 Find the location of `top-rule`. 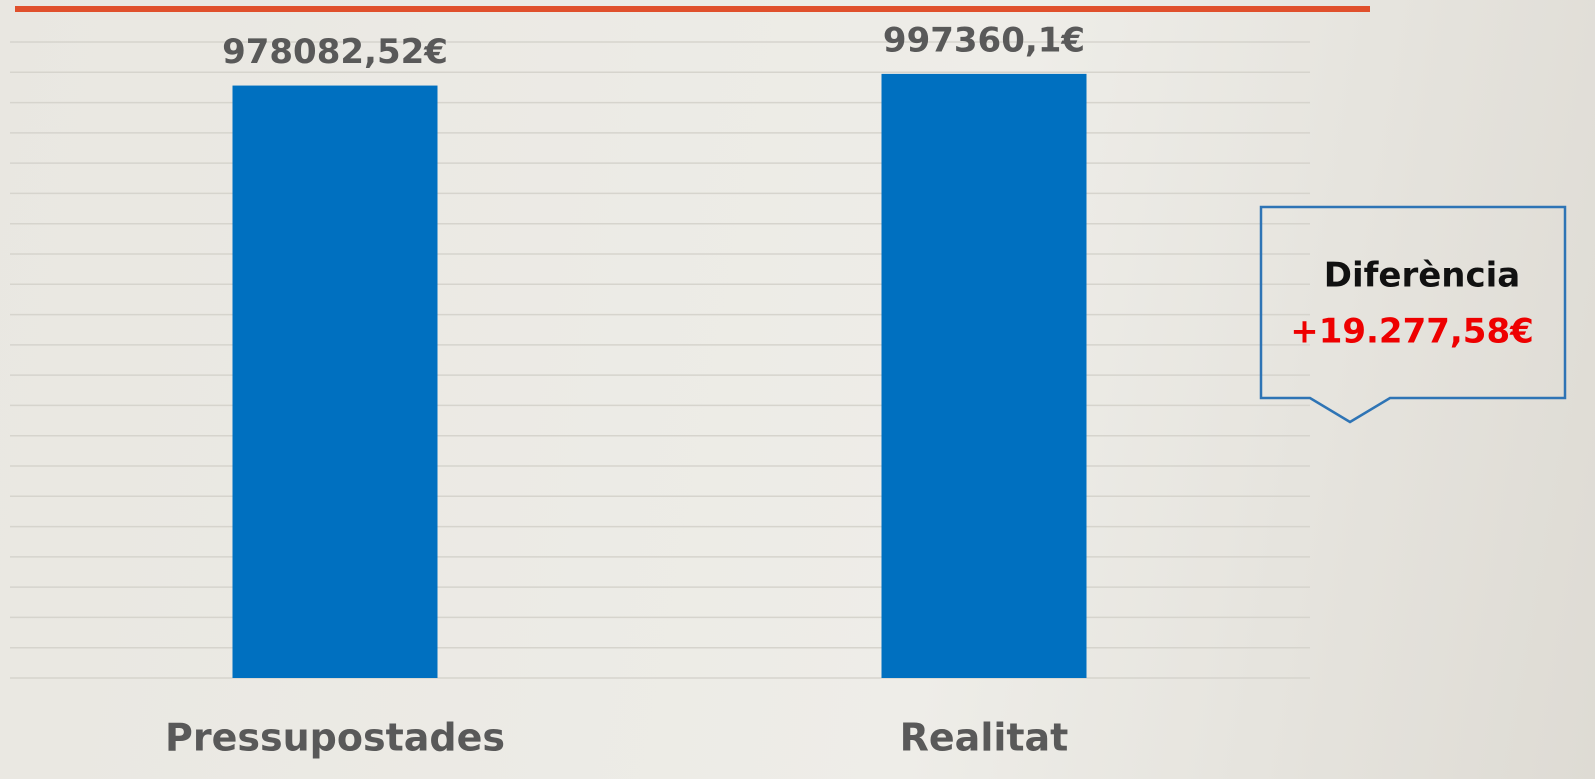

top-rule is located at coordinates (692, 9).